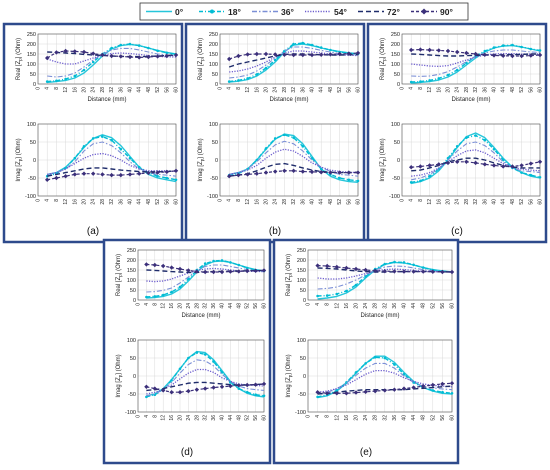  What do you see at coordinates (513, 202) in the screenshot?
I see `x-tick-label: 48` at bounding box center [513, 202].